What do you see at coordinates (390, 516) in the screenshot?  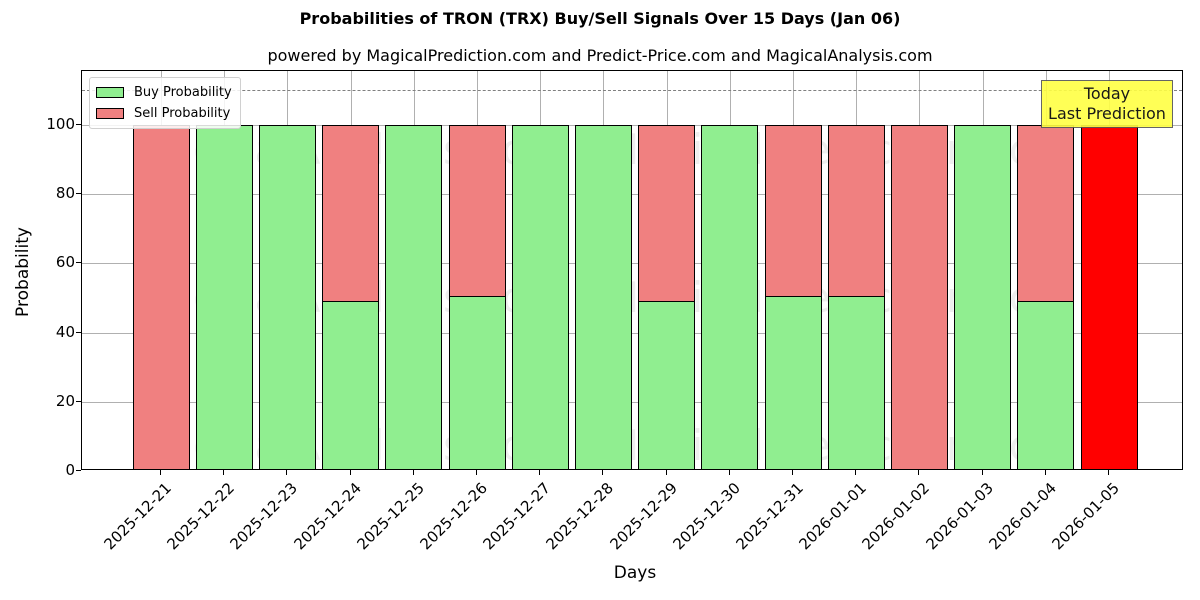 I see `x-tick-label: 2025-12-25` at bounding box center [390, 516].